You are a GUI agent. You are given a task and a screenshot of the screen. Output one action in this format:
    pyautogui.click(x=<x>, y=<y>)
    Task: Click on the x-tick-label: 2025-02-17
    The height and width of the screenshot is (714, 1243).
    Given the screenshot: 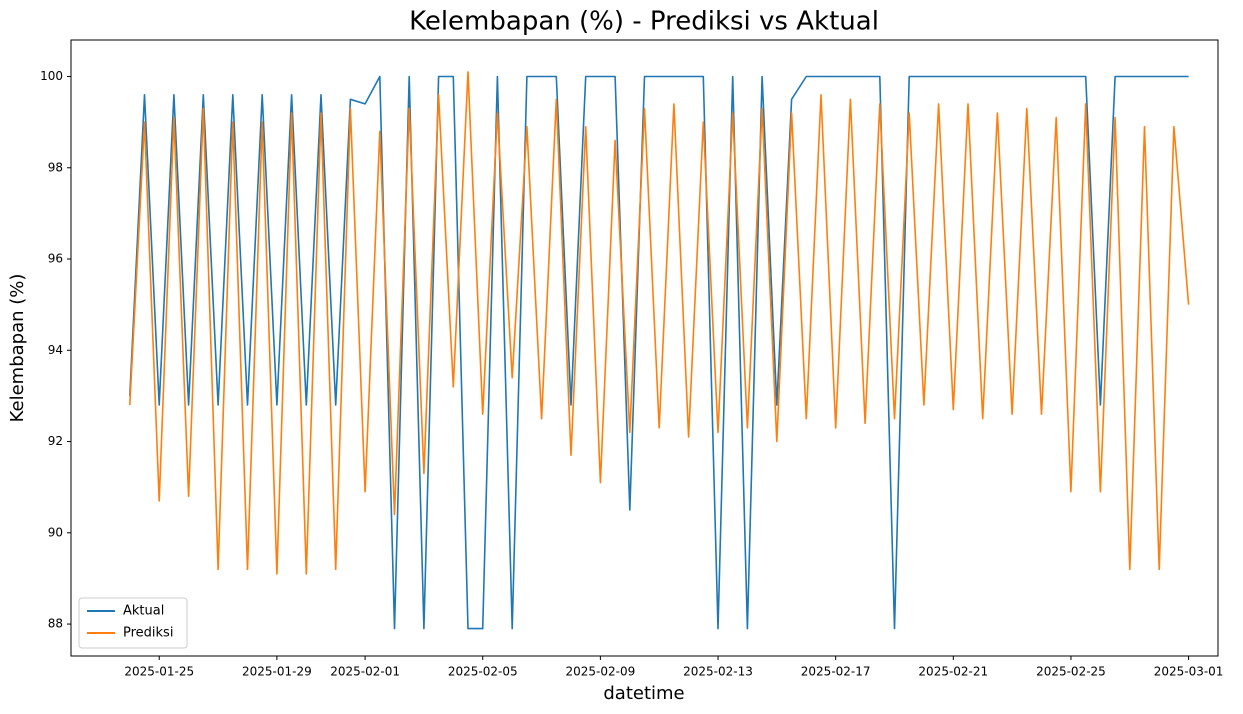 What is the action you would take?
    pyautogui.click(x=836, y=672)
    